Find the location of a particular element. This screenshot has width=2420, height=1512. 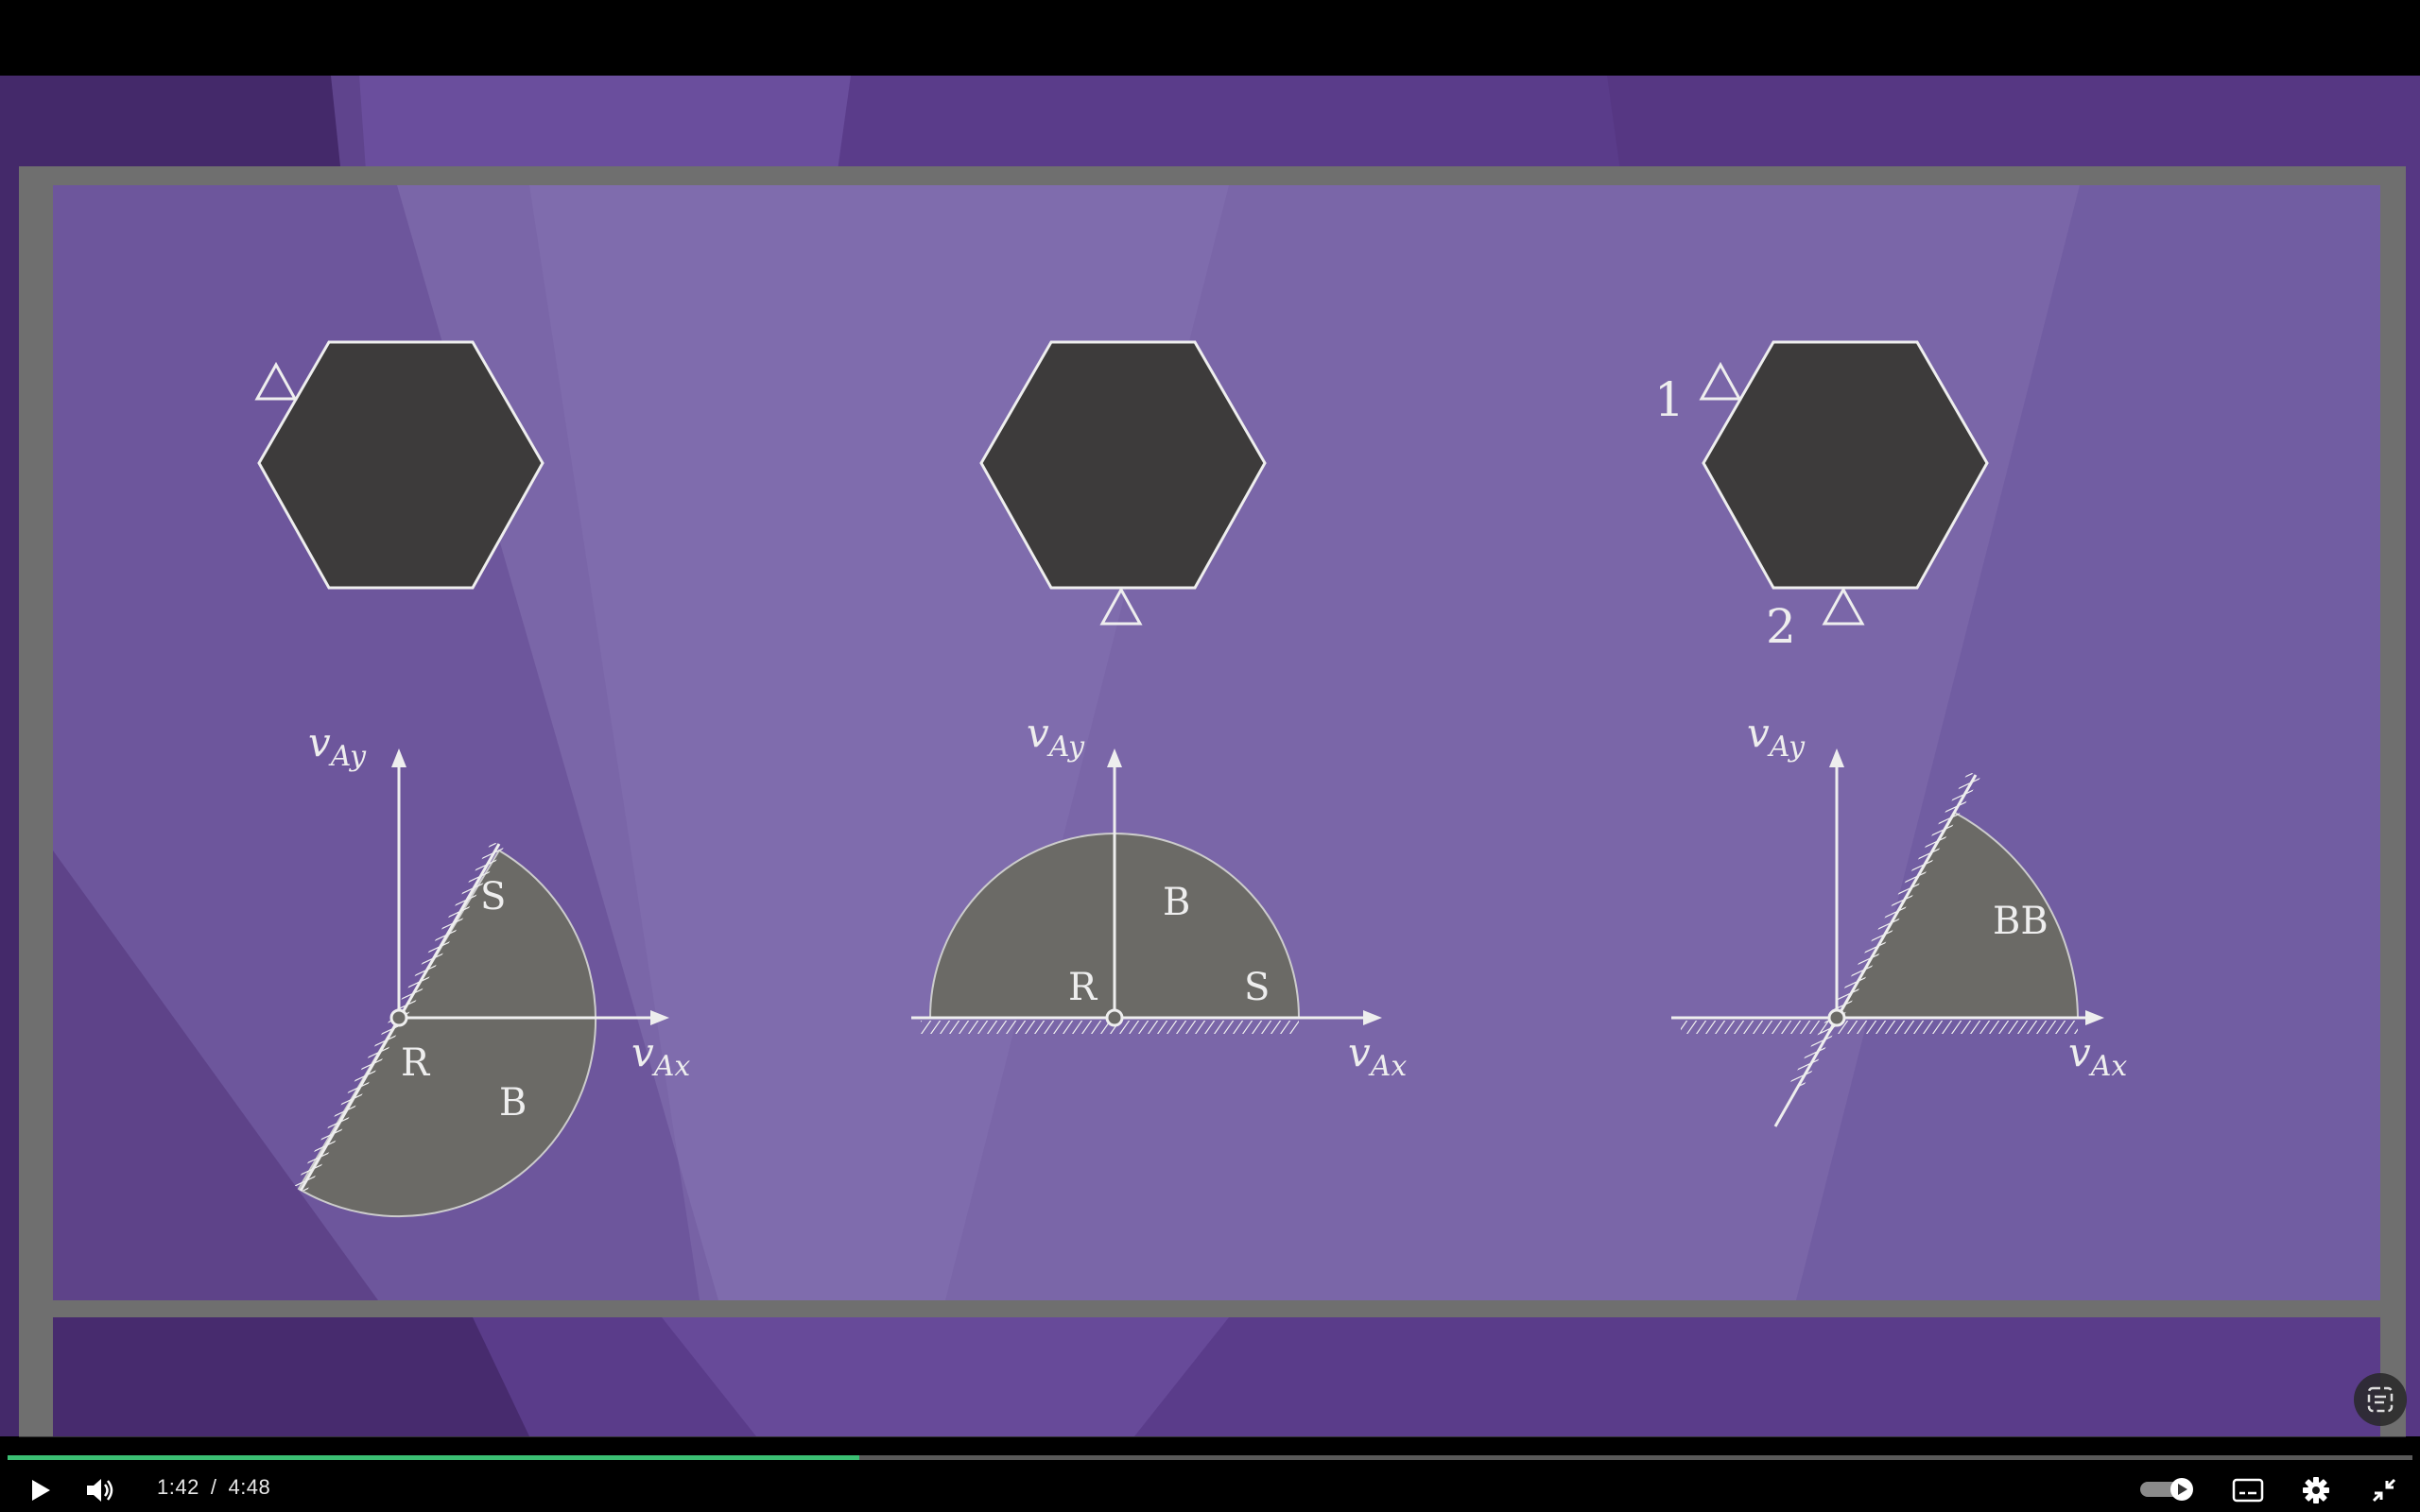

support-triangle-3a is located at coordinates (1720, 381).